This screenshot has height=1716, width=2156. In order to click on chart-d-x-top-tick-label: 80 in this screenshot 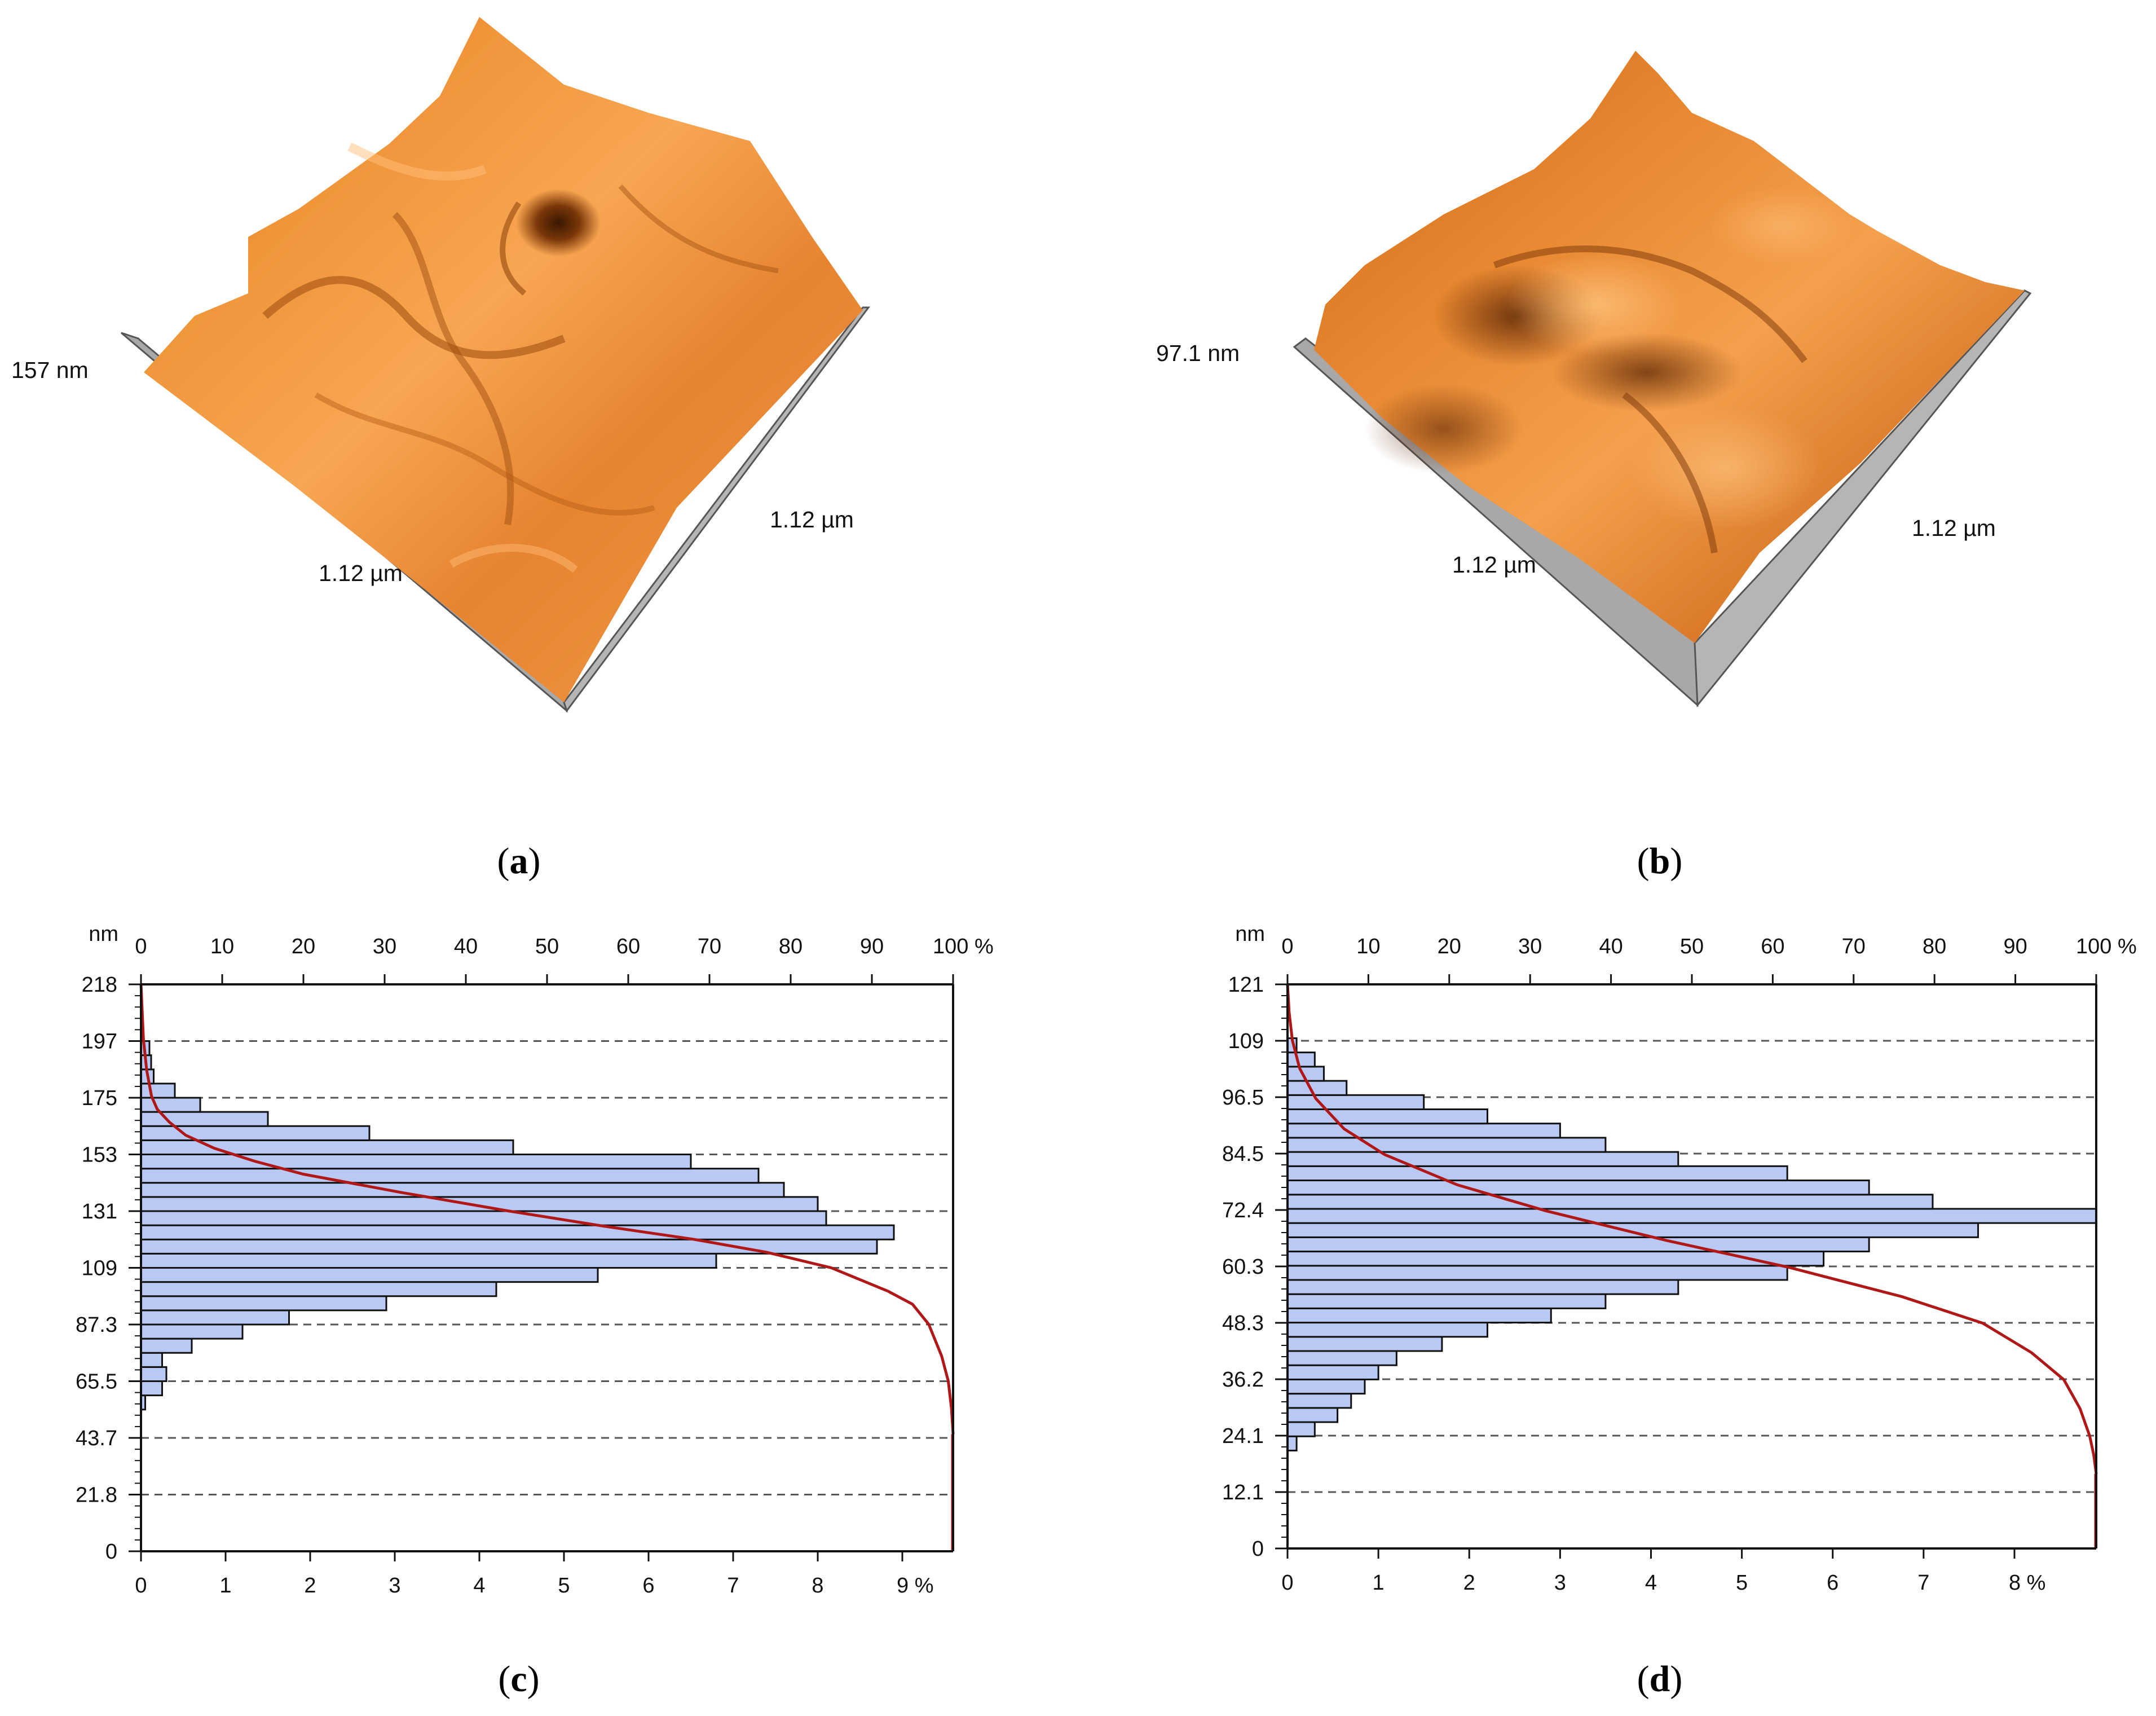, I will do `click(1934, 946)`.